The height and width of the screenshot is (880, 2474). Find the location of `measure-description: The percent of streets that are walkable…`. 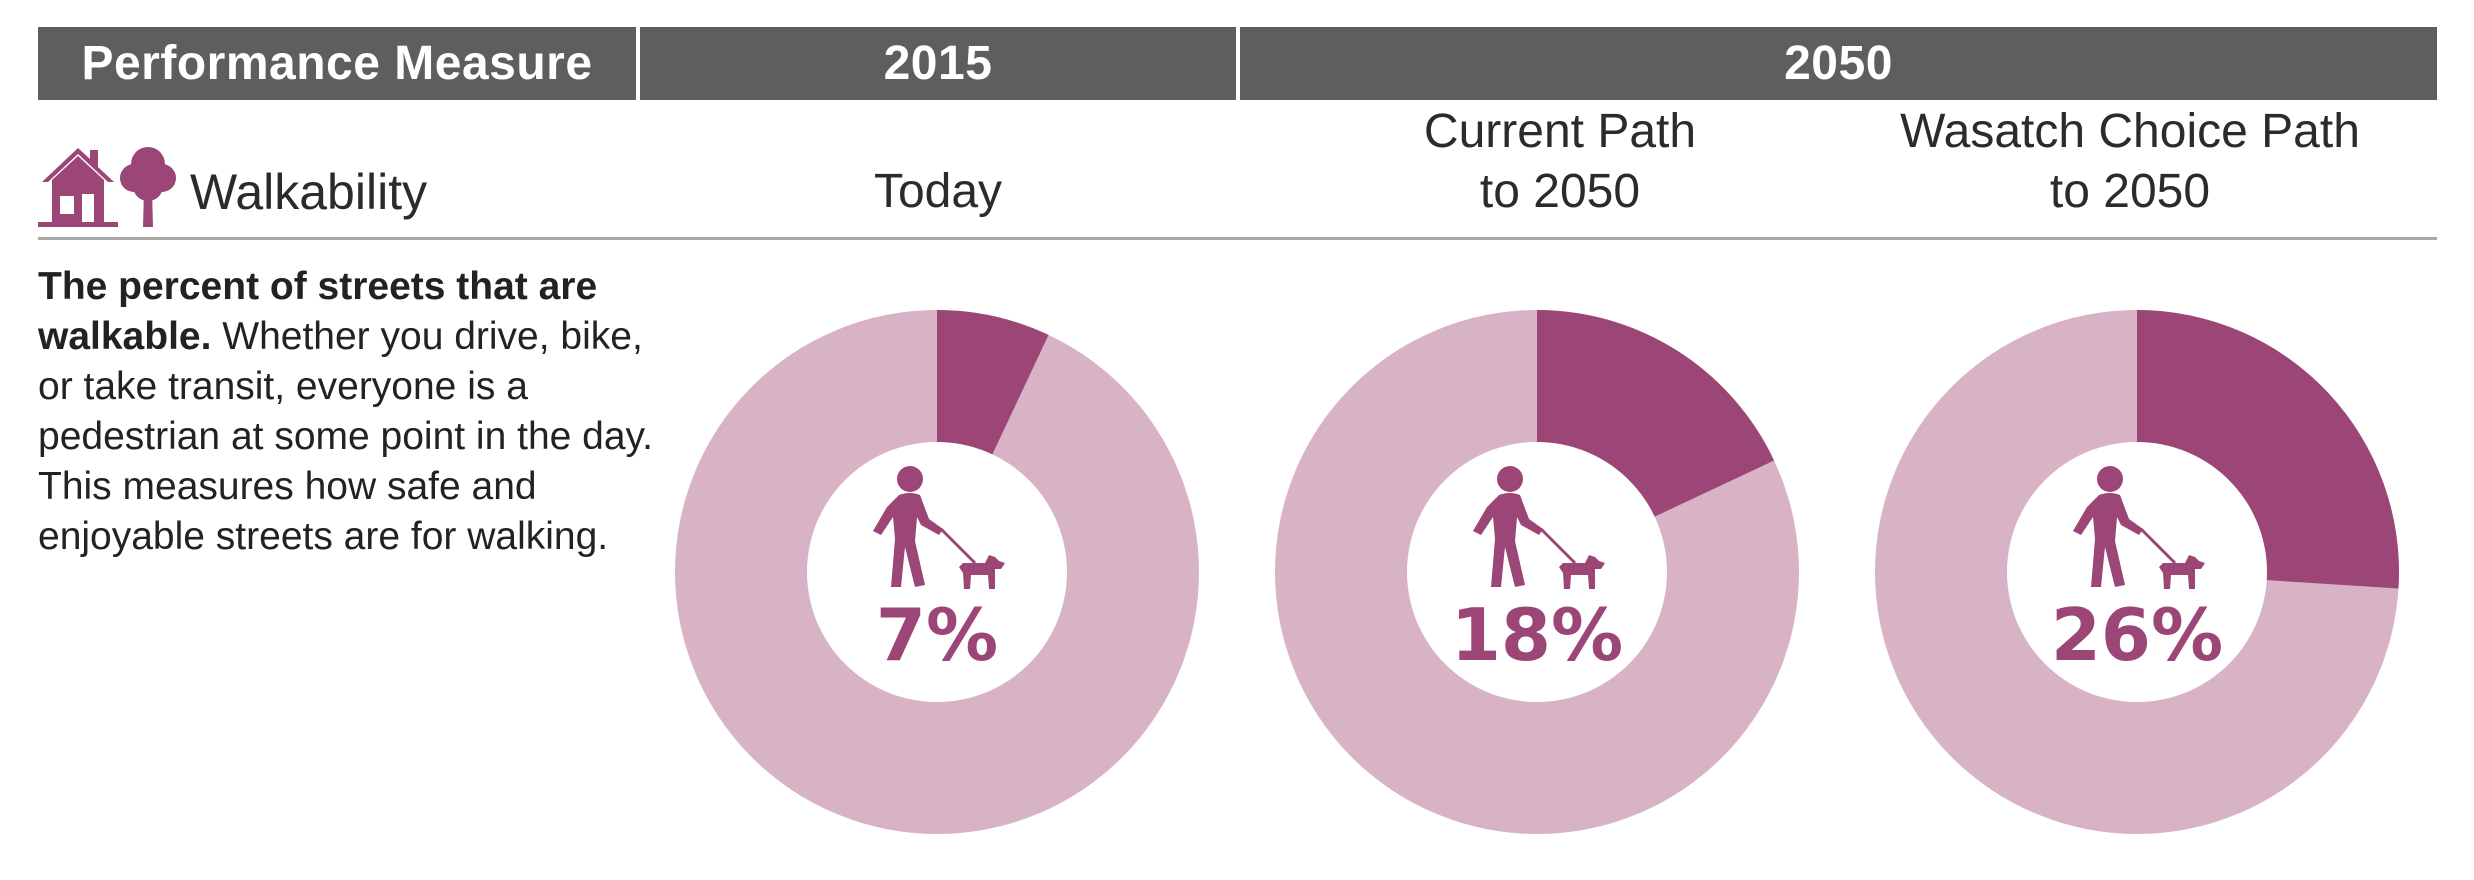

measure-description: The percent of streets that are walkable… is located at coordinates (348, 412).